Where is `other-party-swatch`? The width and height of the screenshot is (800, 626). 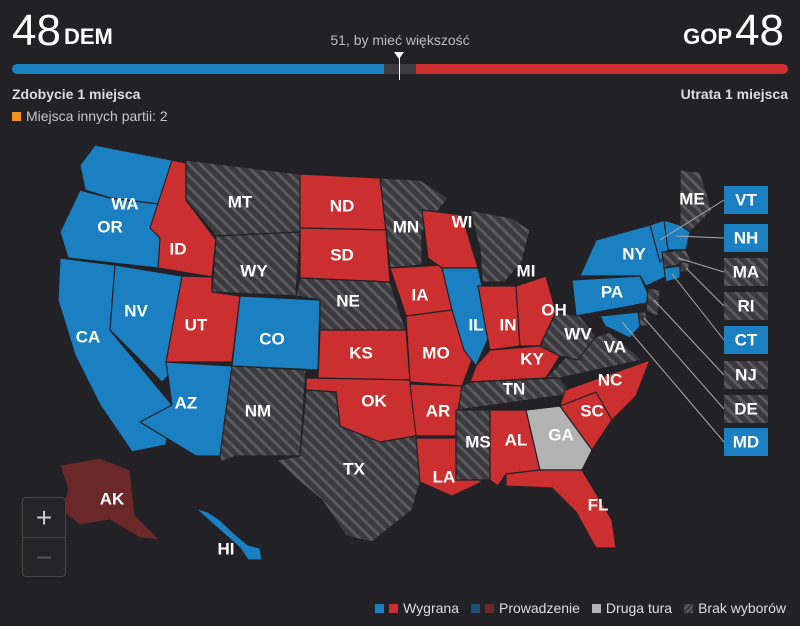 other-party-swatch is located at coordinates (16, 116).